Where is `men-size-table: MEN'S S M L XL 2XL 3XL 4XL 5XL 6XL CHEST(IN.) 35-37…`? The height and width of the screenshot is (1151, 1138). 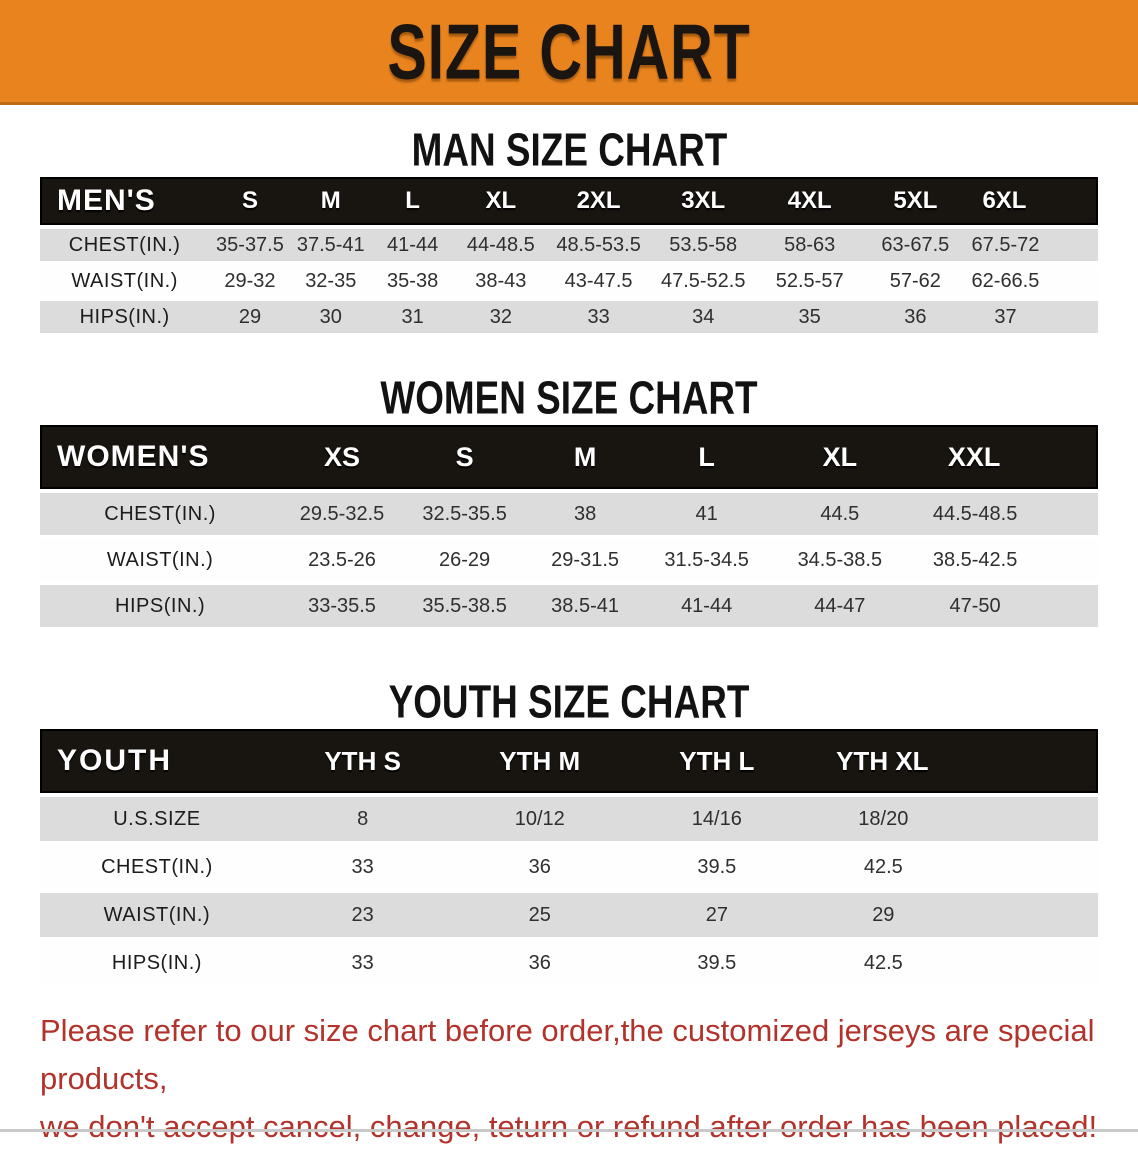 men-size-table: MEN'S S M L XL 2XL 3XL 4XL 5XL 6XL CHEST(IN.) 35-37… is located at coordinates (569, 255).